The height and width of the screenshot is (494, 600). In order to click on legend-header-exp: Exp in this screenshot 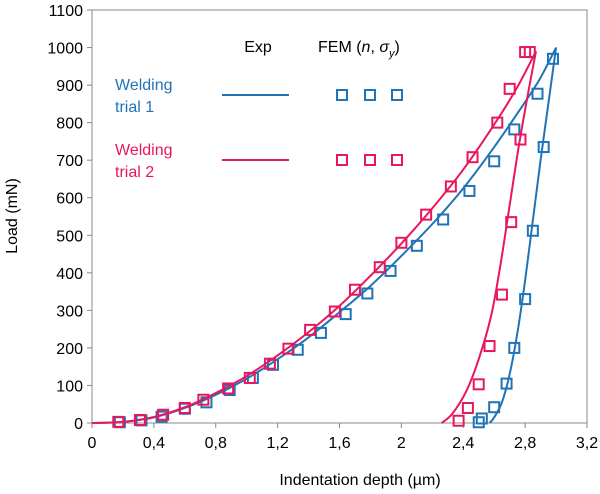, I will do `click(258, 47)`.